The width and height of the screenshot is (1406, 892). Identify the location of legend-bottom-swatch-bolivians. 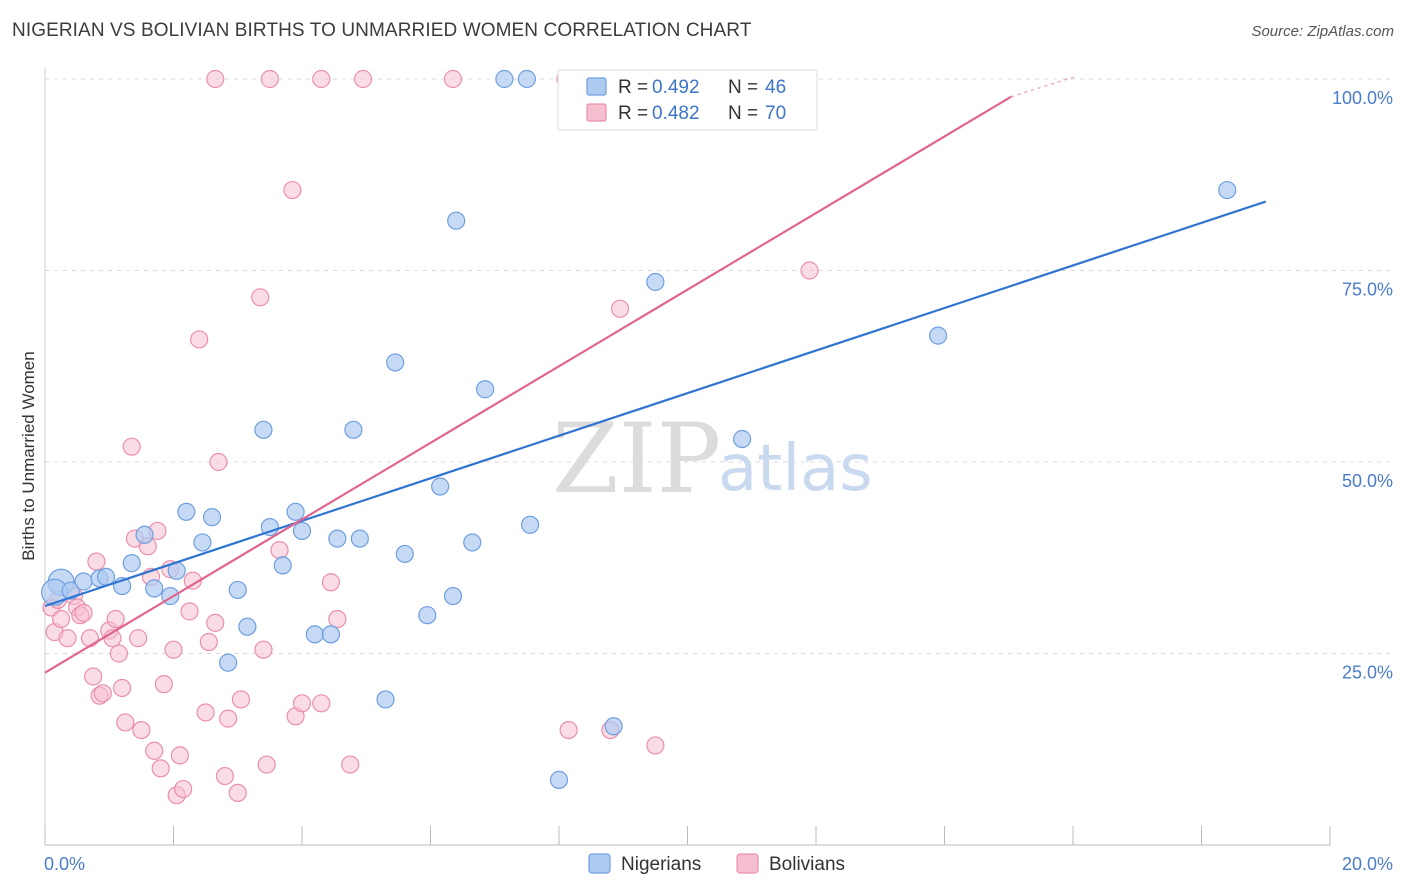
(747, 863).